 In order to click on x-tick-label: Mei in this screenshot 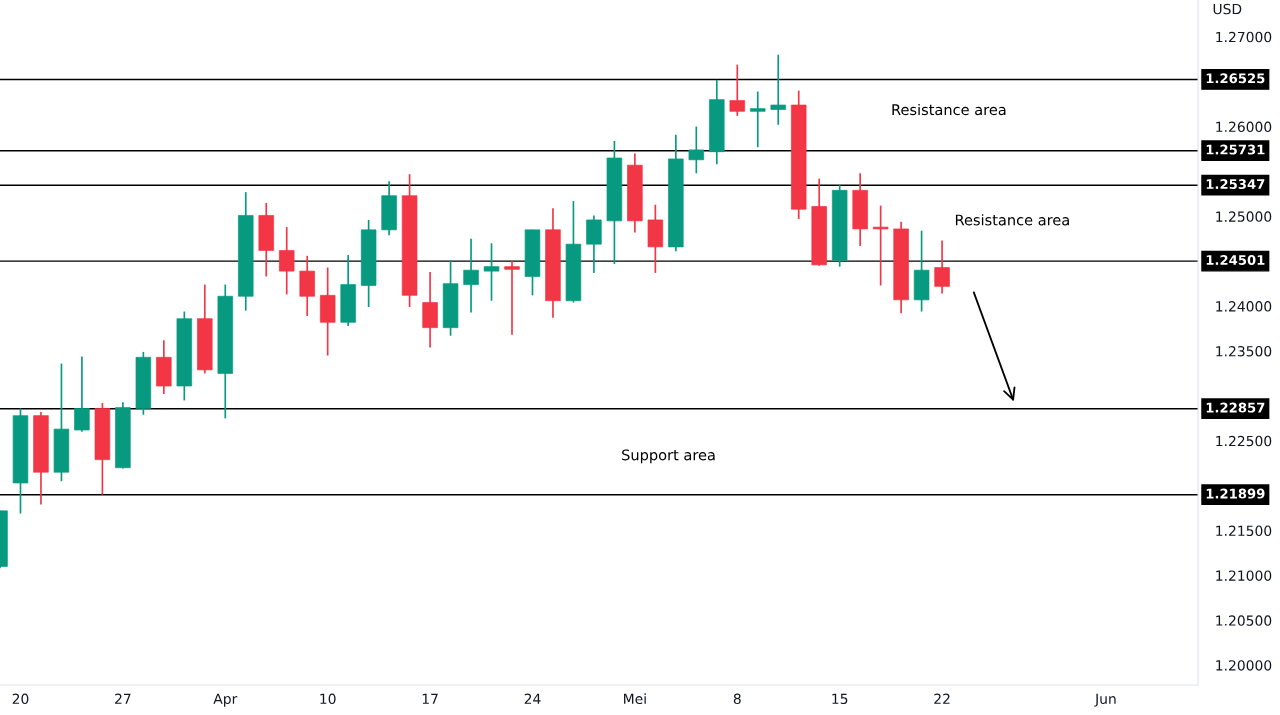, I will do `click(635, 699)`.